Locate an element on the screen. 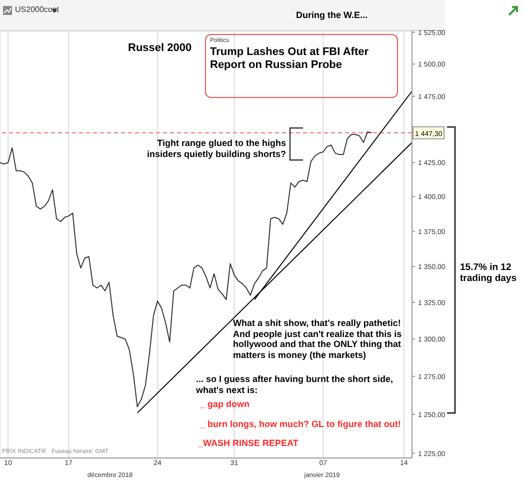 The height and width of the screenshot is (480, 525). annotation: What a shit show, that's really pathetic! And people just can't realize that this is hollywood and that the ONLY thing that matters is money (the markets) is located at coordinates (318, 339).